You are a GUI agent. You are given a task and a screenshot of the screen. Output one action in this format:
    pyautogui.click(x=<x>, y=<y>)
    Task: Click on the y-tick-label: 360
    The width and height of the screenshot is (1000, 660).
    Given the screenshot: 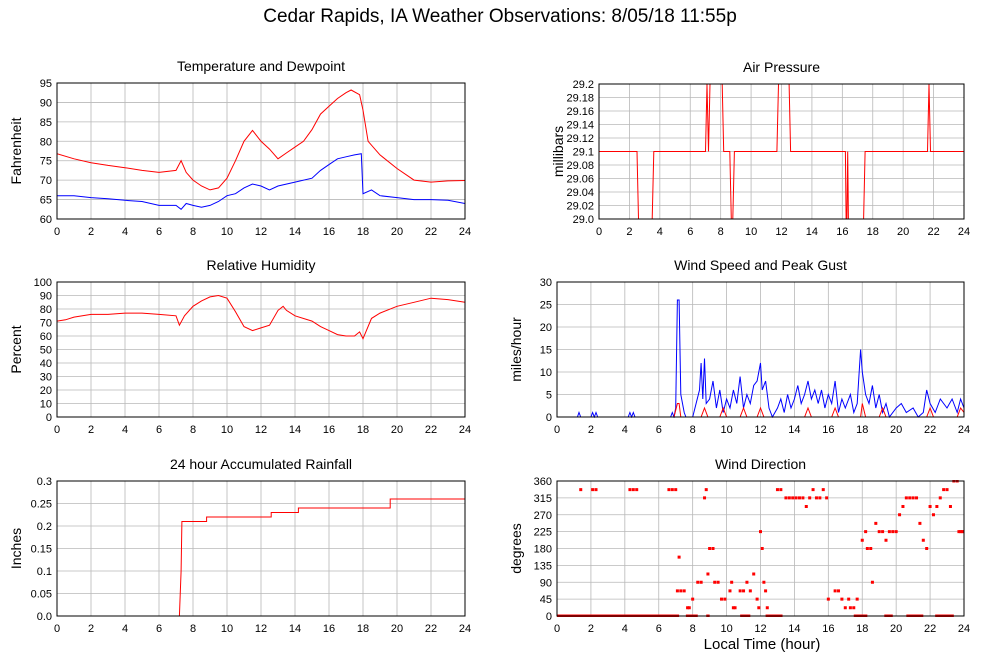 What is the action you would take?
    pyautogui.click(x=543, y=482)
    